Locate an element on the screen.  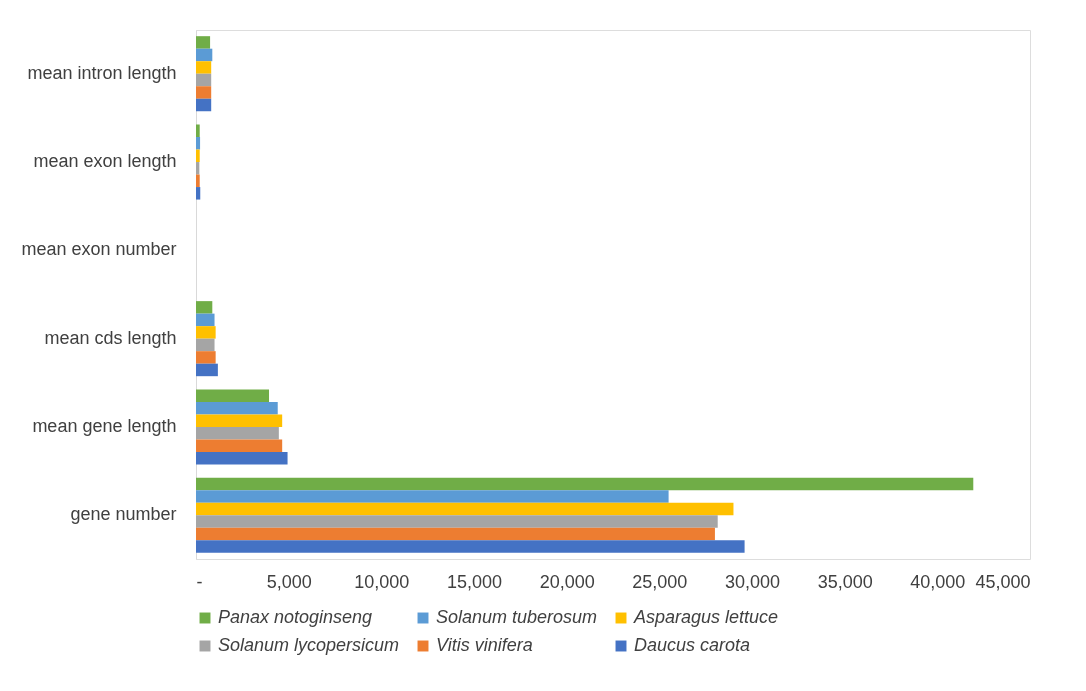
y-tick-label: mean gene length is located at coordinates (104, 425).